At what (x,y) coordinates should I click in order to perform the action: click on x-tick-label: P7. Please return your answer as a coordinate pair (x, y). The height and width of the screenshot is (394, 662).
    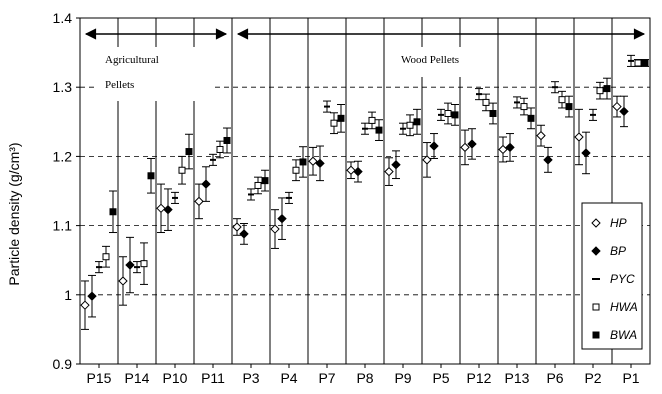
    Looking at the image, I should click on (326, 378).